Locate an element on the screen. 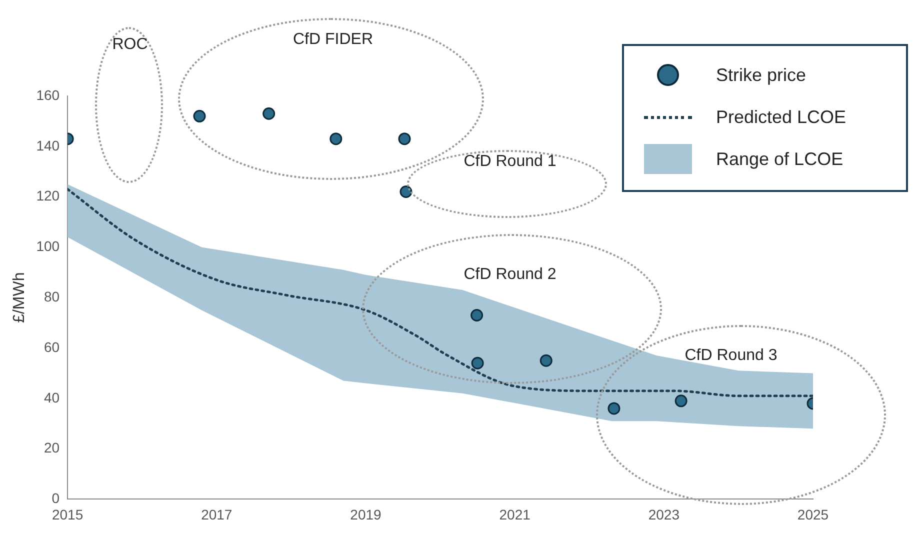  legend-label: Strike price is located at coordinates (761, 75).